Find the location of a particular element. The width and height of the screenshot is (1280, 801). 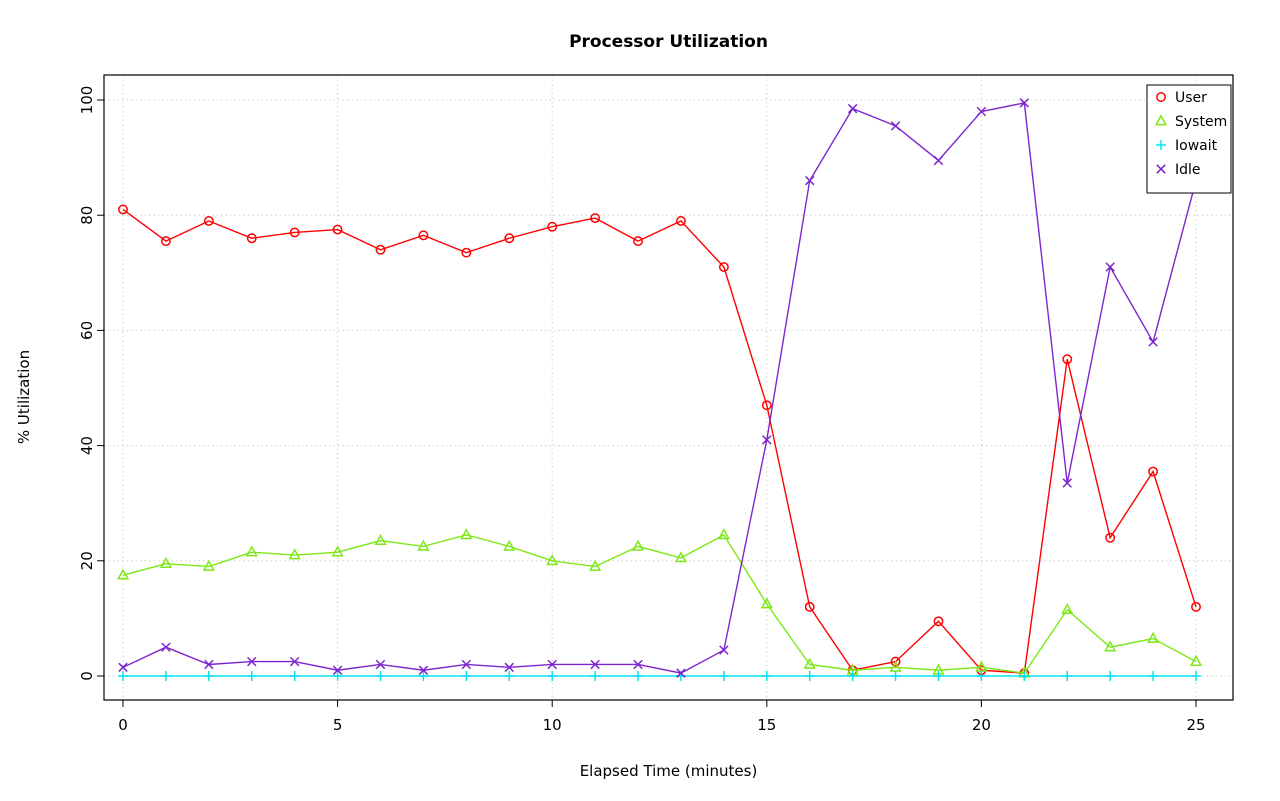

x-tick-label: 10 is located at coordinates (552, 725).